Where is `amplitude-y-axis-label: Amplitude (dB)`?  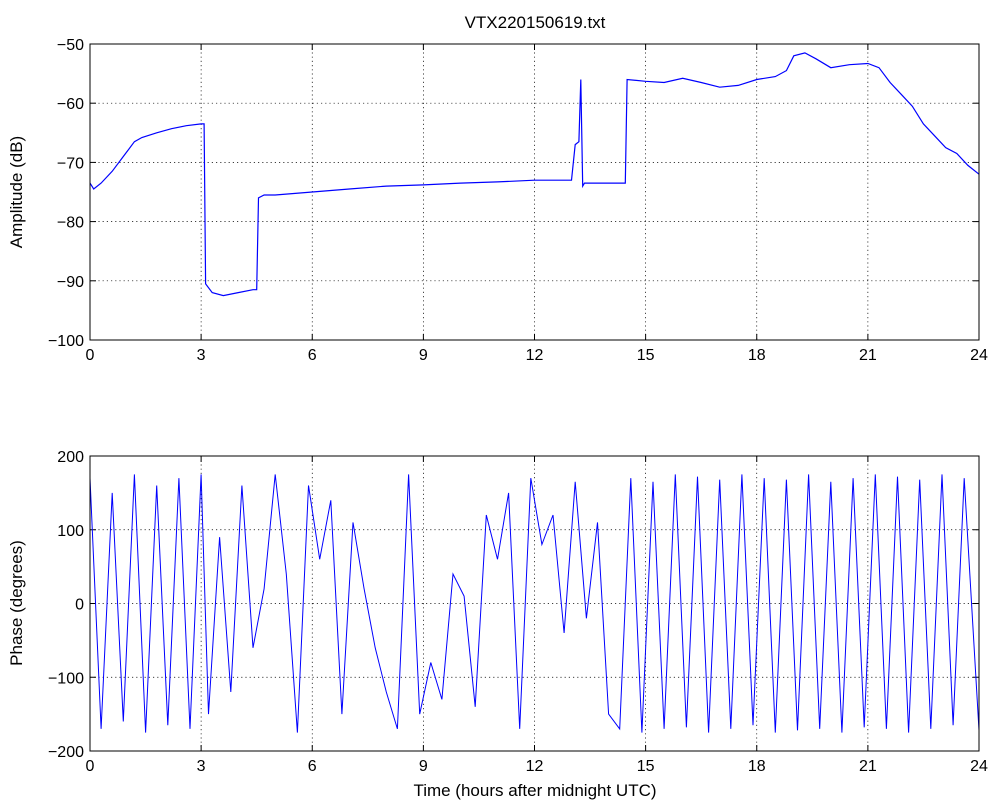
amplitude-y-axis-label: Amplitude (dB) is located at coordinates (16, 192).